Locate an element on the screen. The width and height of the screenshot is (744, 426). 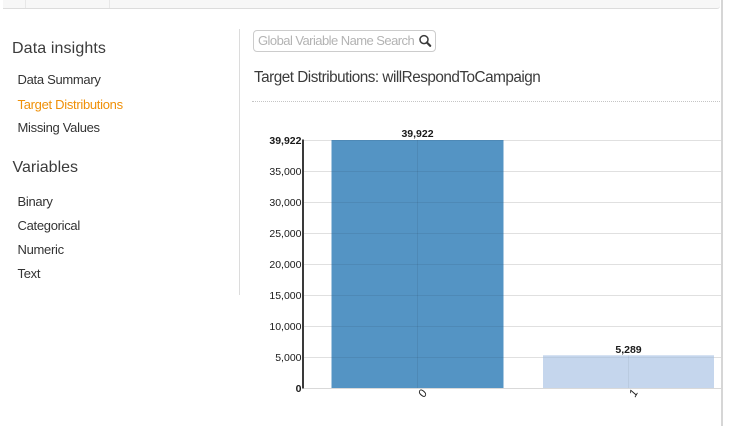
svg-text: 20,000 is located at coordinates (285, 265).